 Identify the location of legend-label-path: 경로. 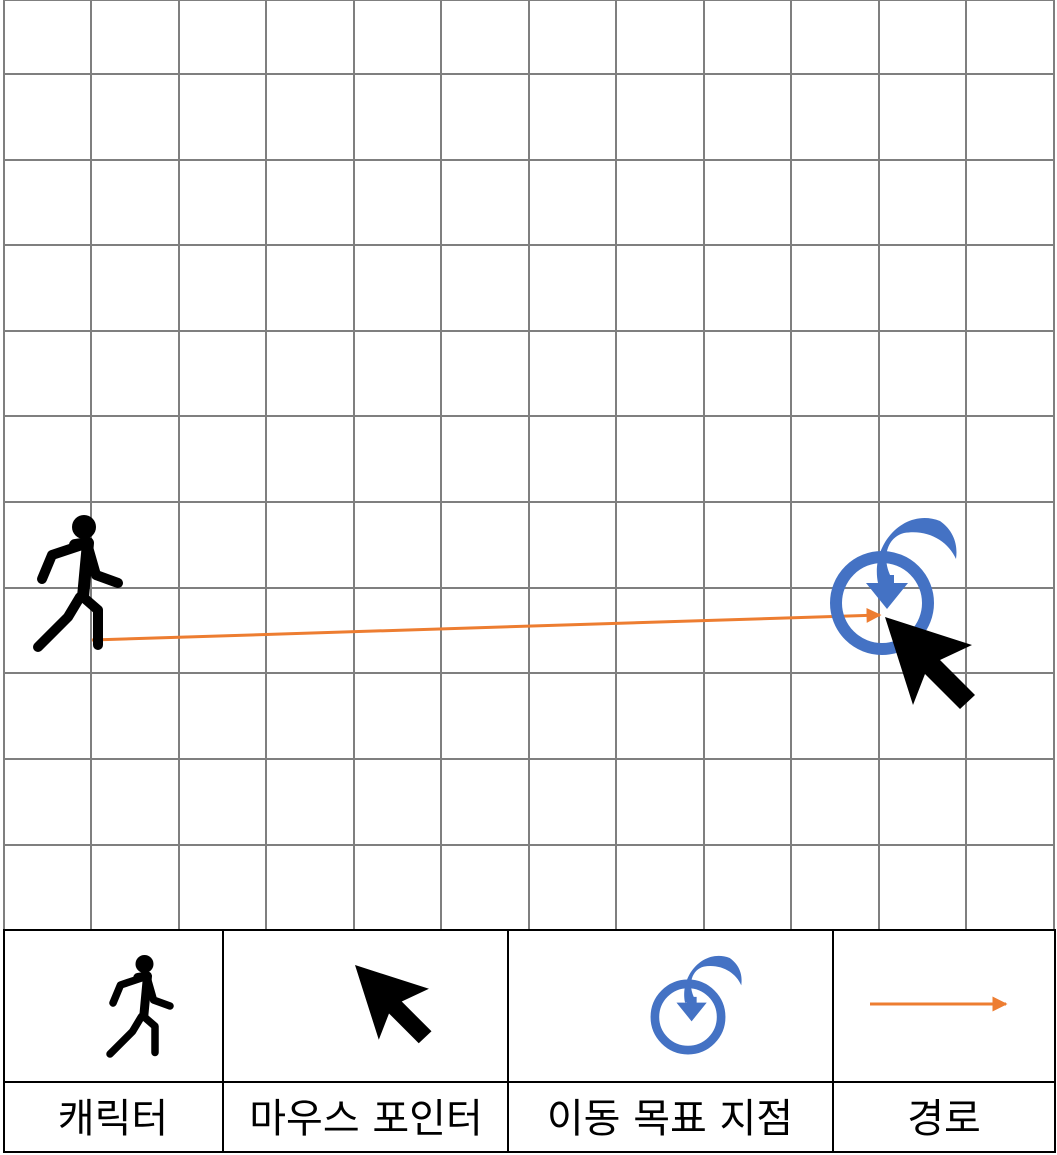
(944, 1119).